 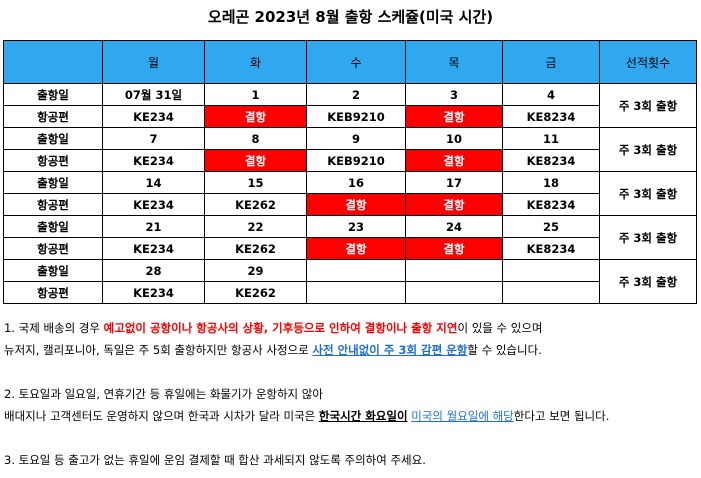 What do you see at coordinates (551, 182) in the screenshot?
I see `date-cell: 18` at bounding box center [551, 182].